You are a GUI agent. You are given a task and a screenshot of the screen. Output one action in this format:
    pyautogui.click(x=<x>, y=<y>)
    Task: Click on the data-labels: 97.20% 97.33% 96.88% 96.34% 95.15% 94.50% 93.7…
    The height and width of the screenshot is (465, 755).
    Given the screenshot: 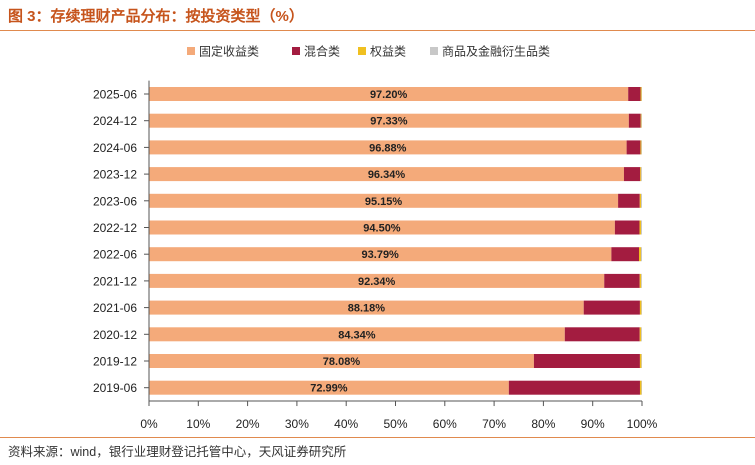 What is the action you would take?
    pyautogui.click(x=359, y=242)
    